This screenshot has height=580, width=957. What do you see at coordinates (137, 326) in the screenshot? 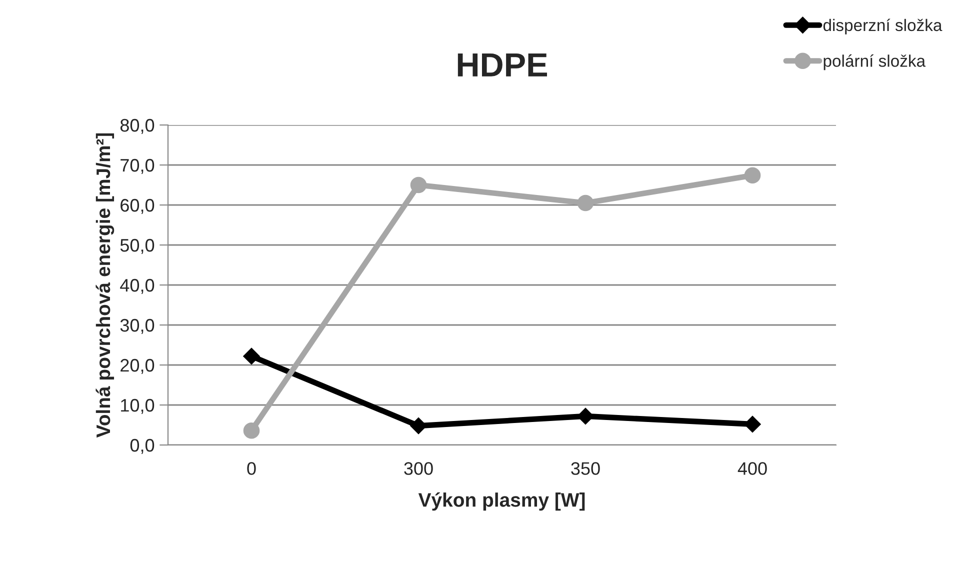
I see `y-tick-label: 30,0` at bounding box center [137, 326].